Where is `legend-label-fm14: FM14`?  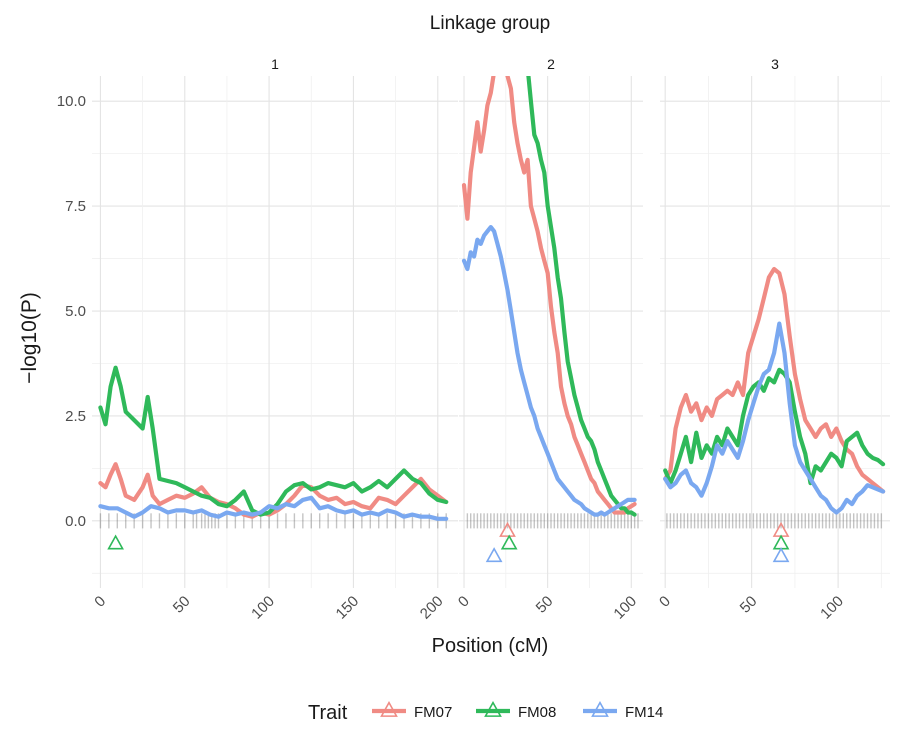
legend-label-fm14: FM14 is located at coordinates (644, 712).